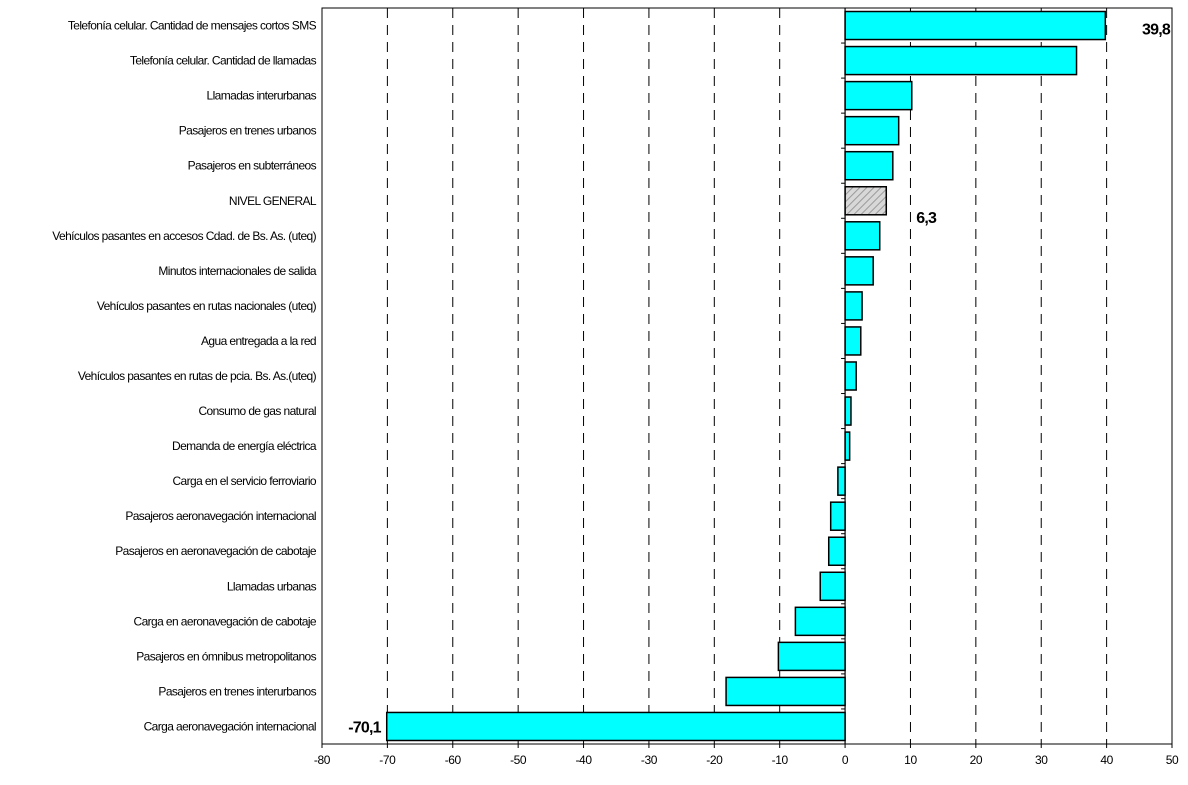  Describe the element at coordinates (262, 96) in the screenshot. I see `category-label-2: Llamadas interurbanas` at that location.